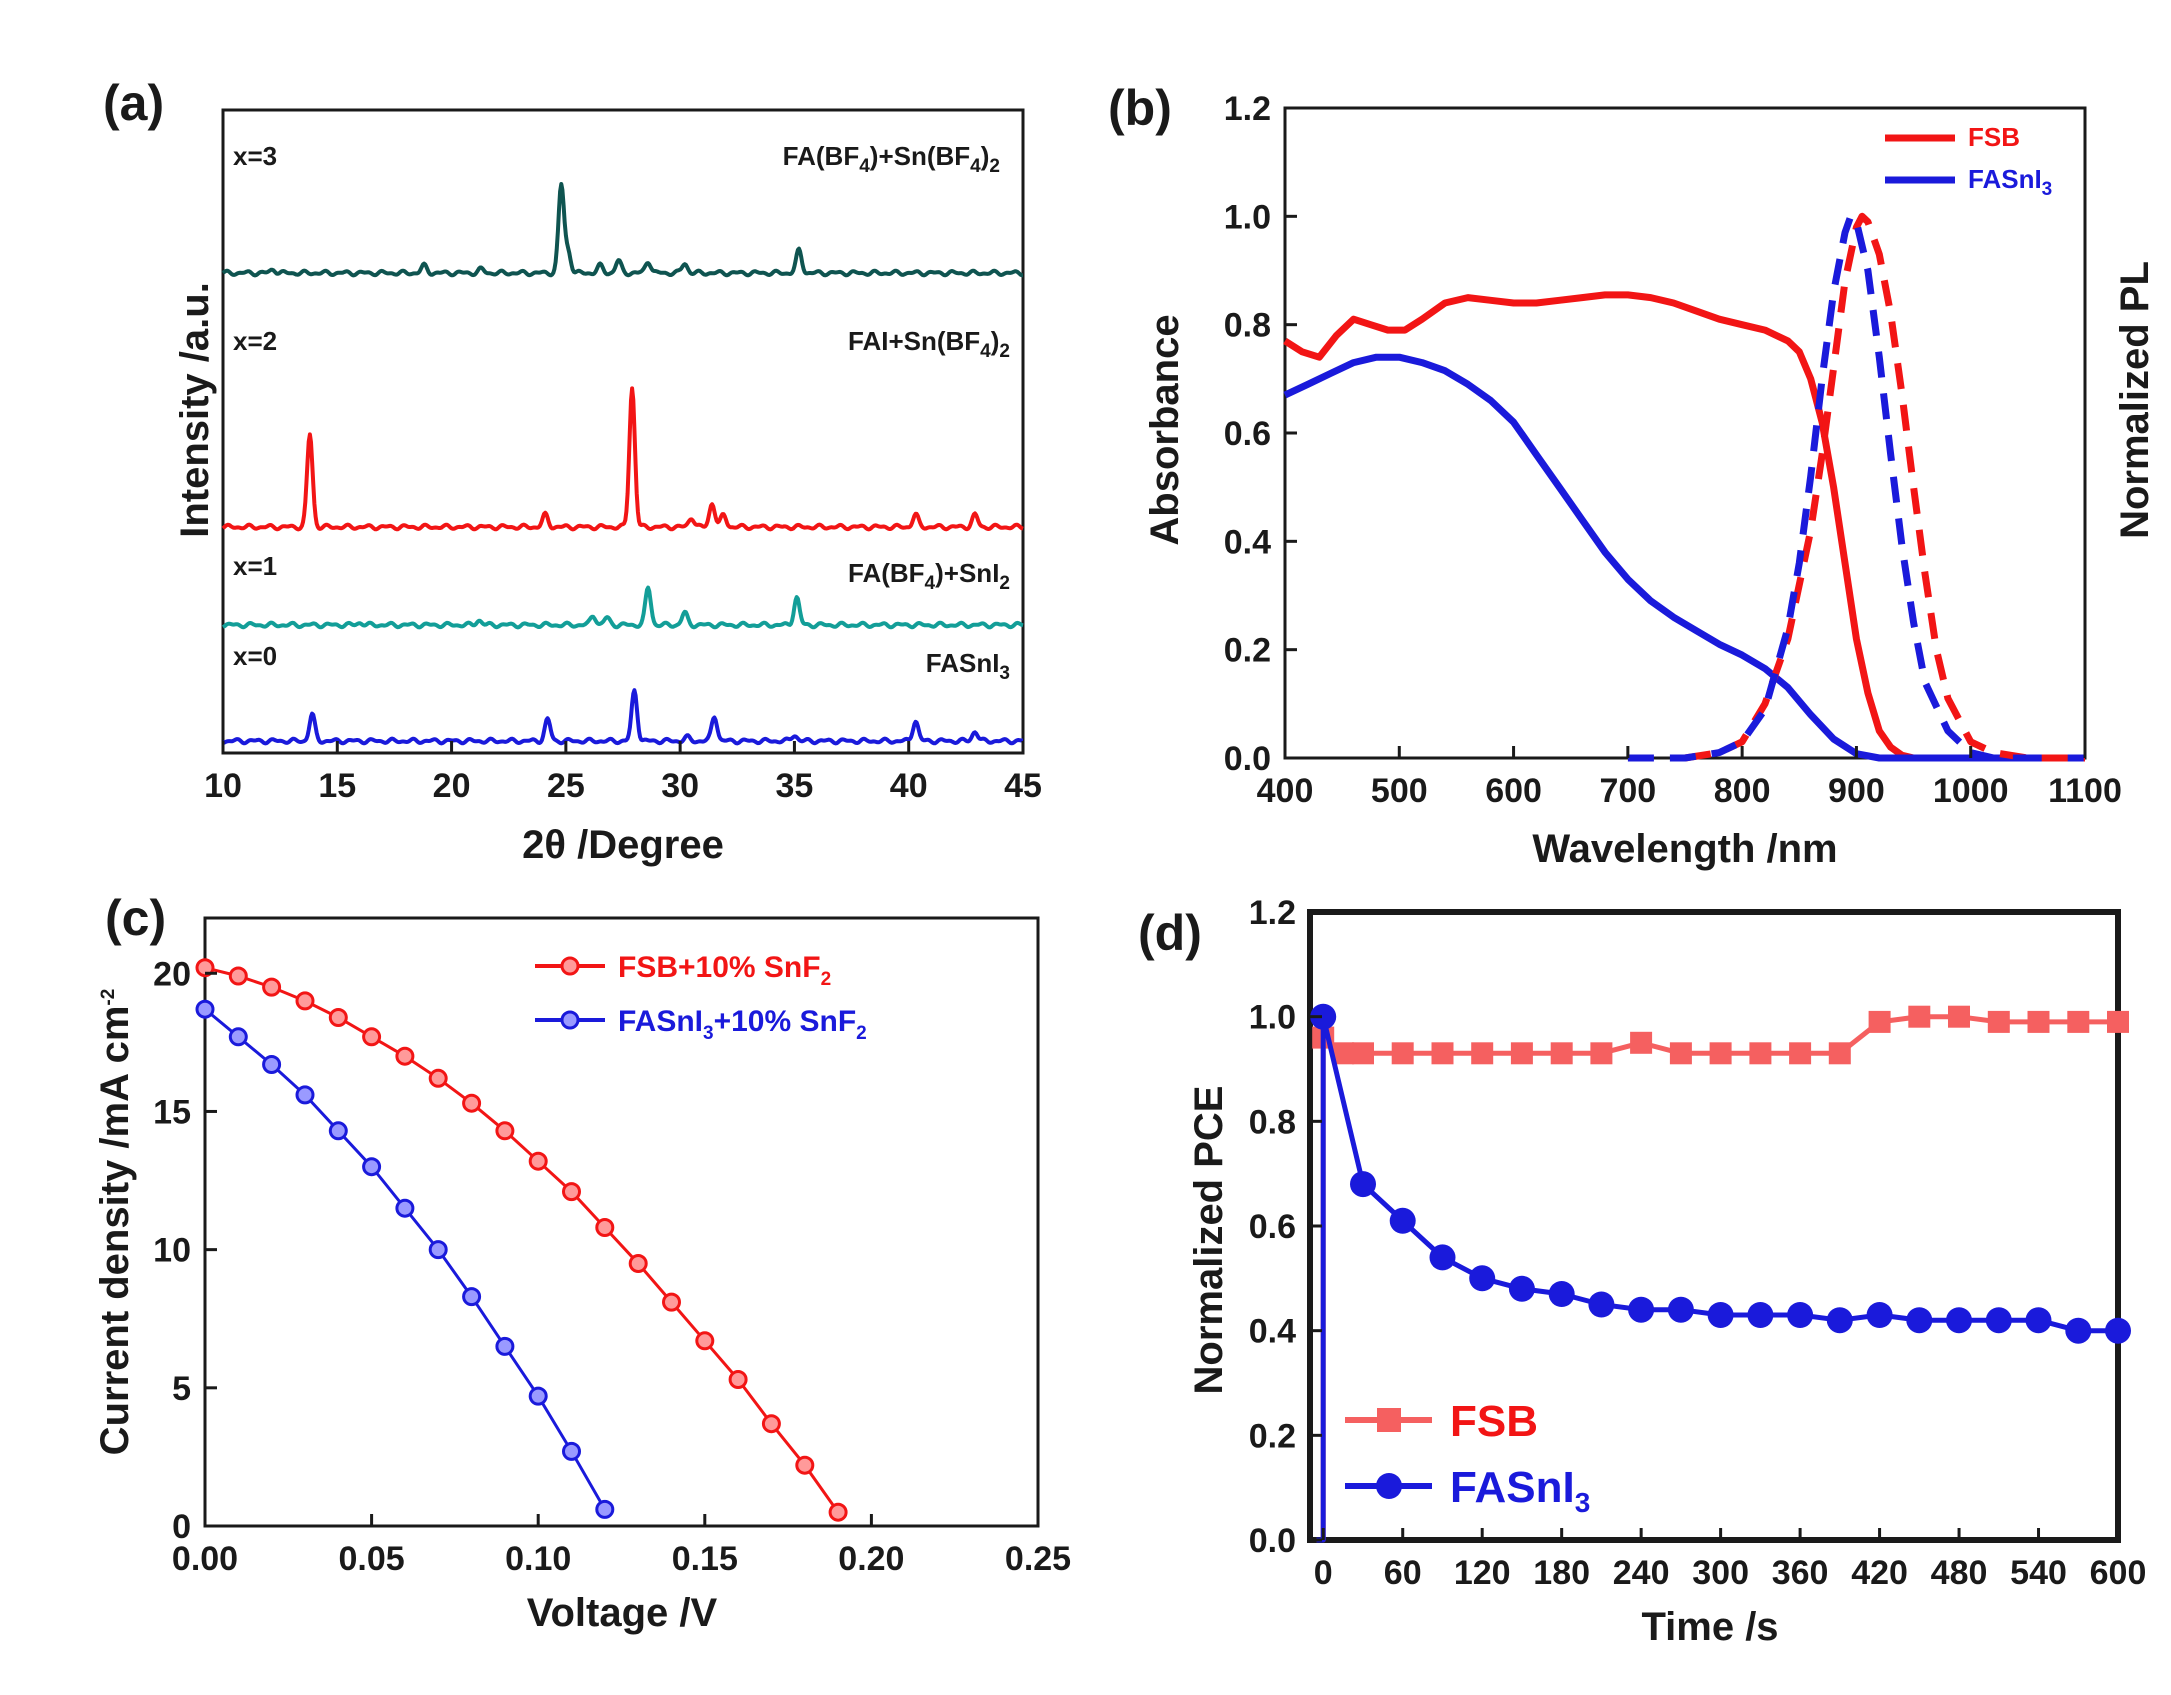 The height and width of the screenshot is (1695, 2171). Describe the element at coordinates (1720, 1573) in the screenshot. I see `panel-d-xtick-label: 300` at that location.